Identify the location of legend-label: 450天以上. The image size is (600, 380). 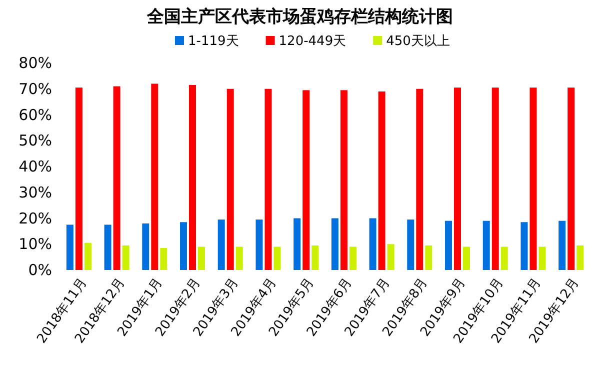
(418, 41).